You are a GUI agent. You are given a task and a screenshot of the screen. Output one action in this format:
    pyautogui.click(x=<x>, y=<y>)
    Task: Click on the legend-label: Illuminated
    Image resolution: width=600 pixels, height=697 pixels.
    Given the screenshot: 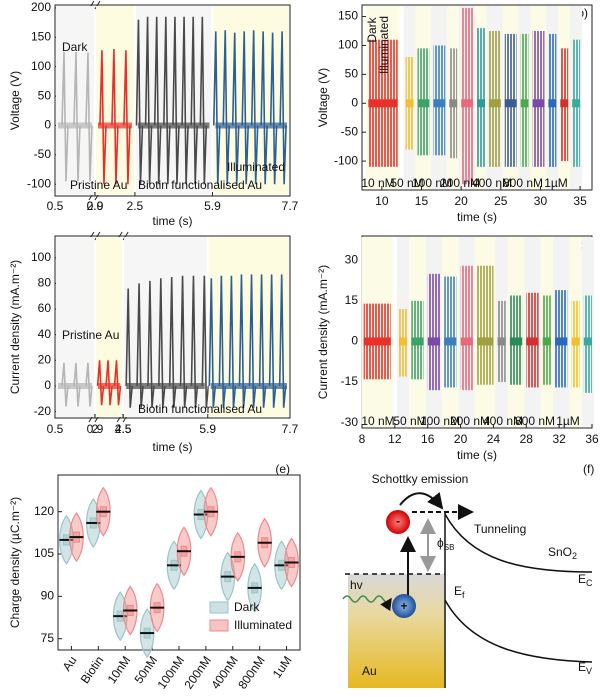 What is the action you would take?
    pyautogui.click(x=263, y=625)
    